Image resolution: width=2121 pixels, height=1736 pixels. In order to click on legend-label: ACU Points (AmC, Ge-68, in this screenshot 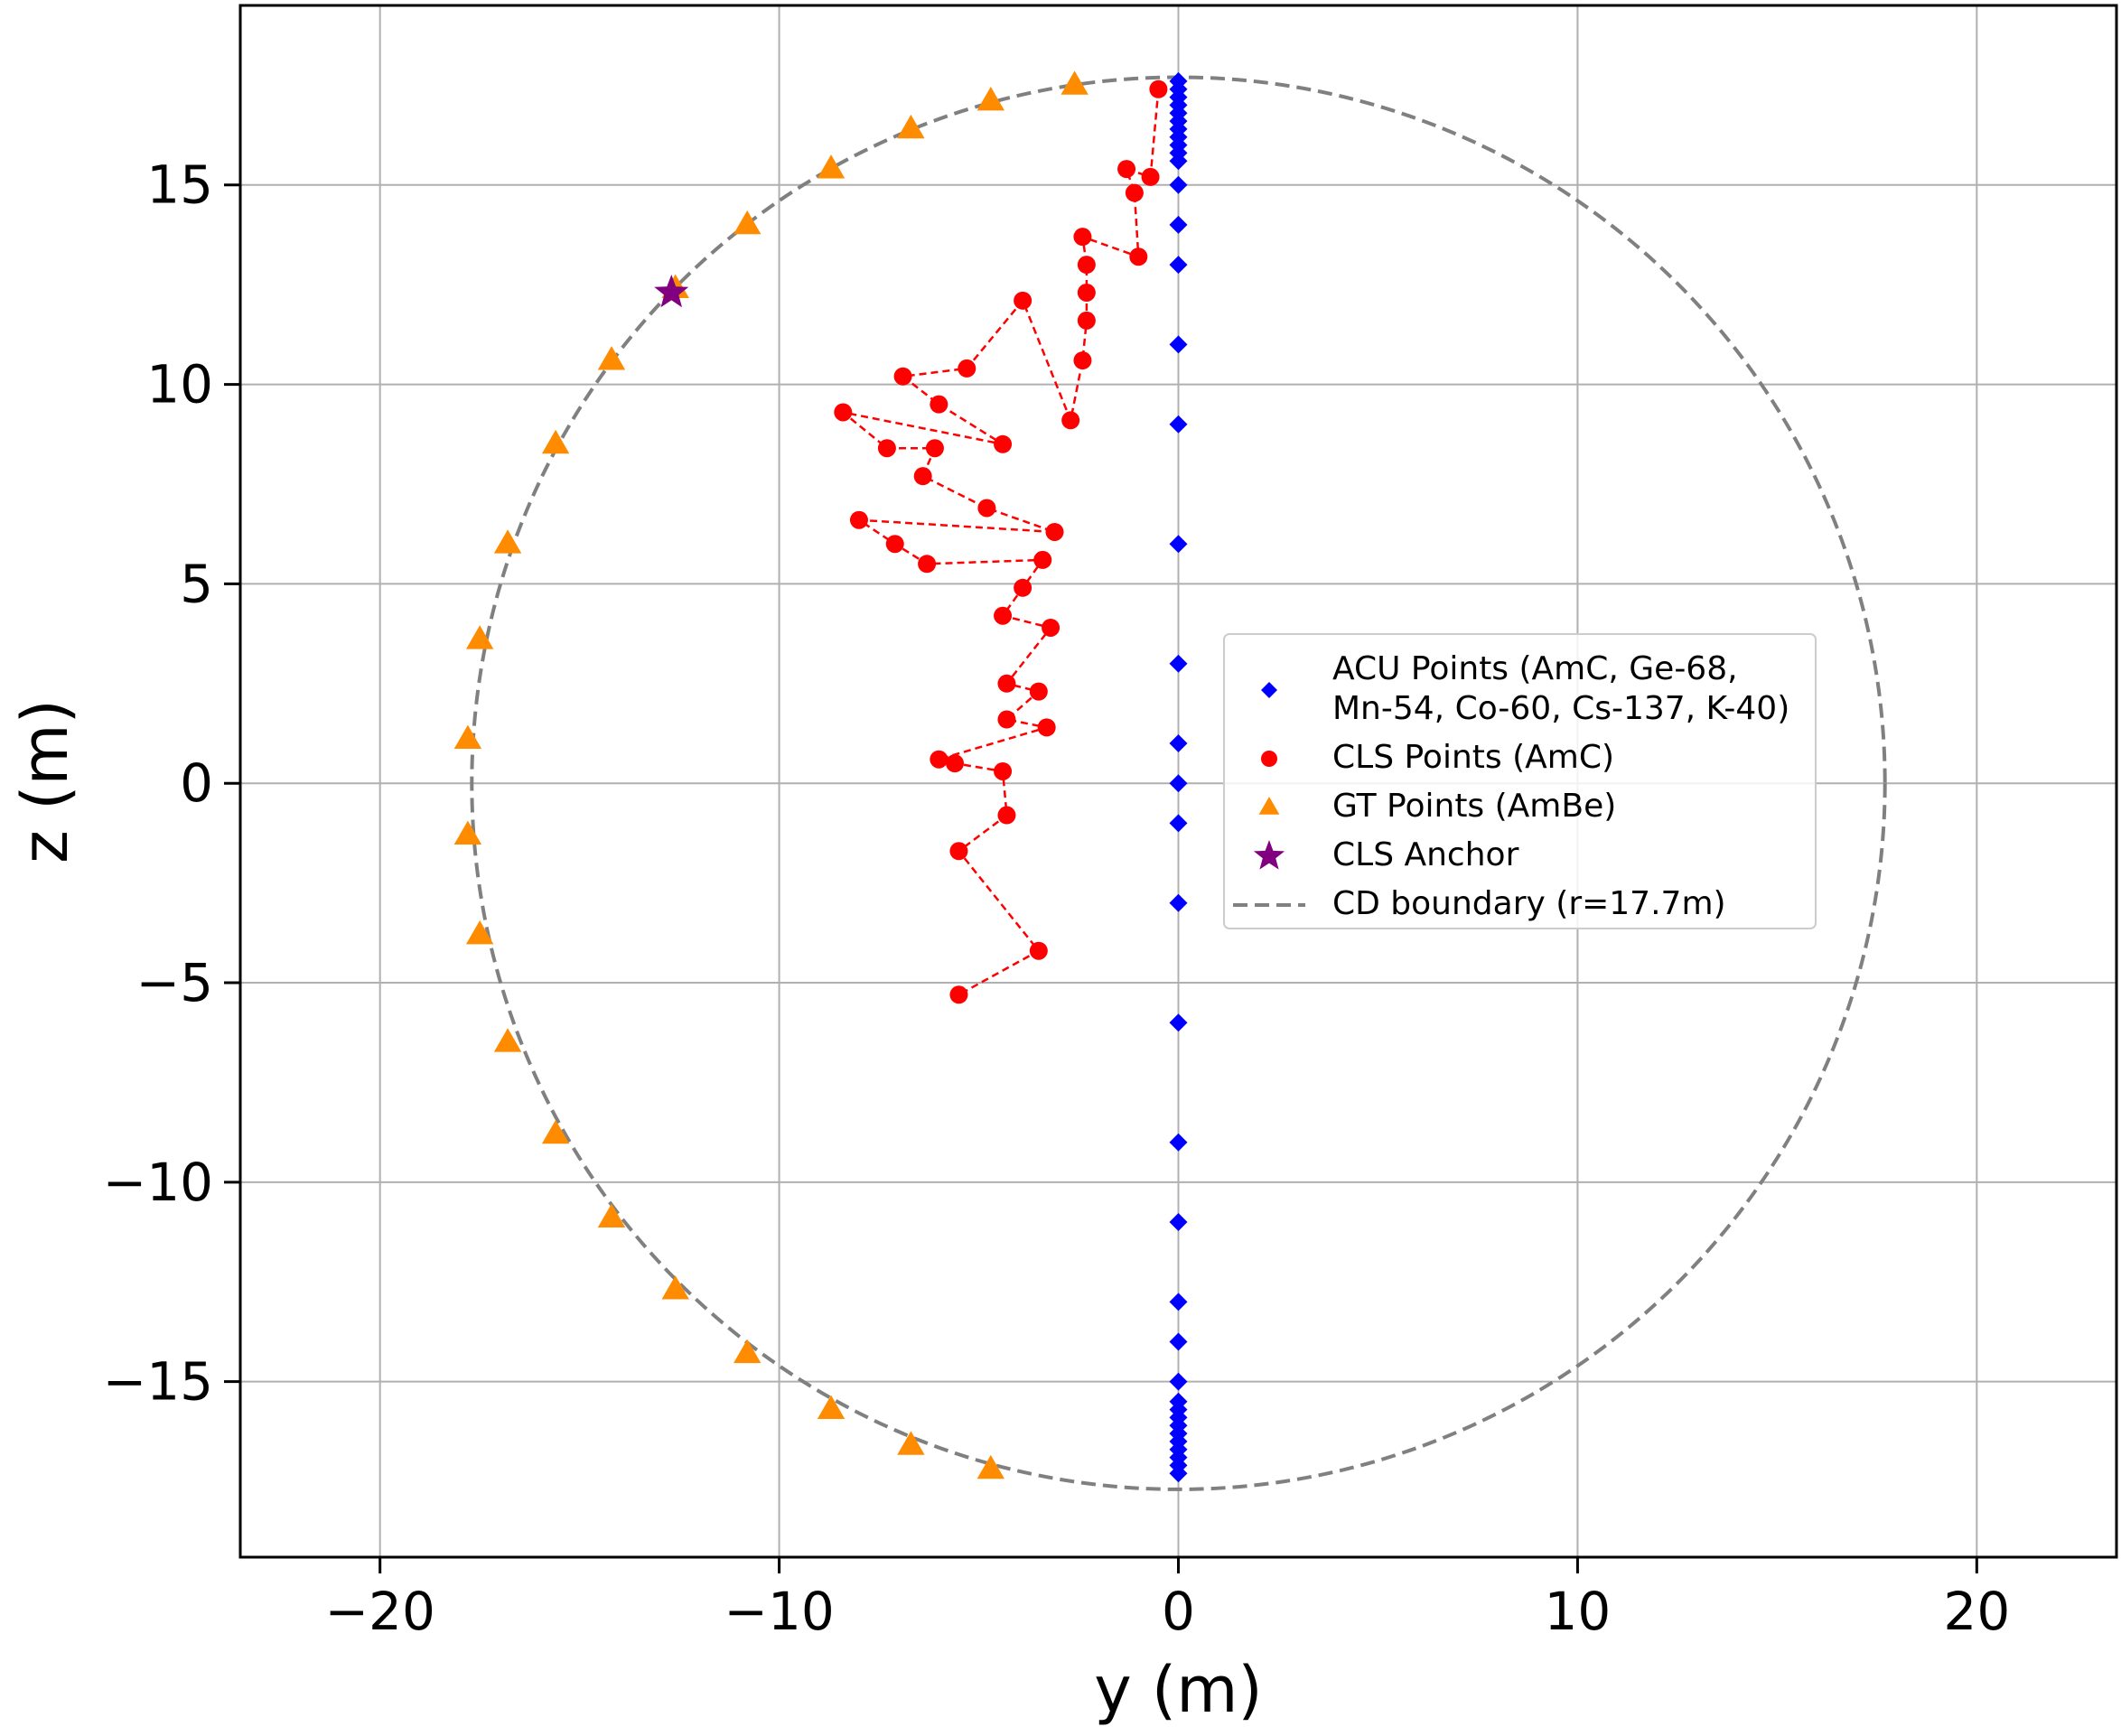, I will do `click(1535, 668)`.